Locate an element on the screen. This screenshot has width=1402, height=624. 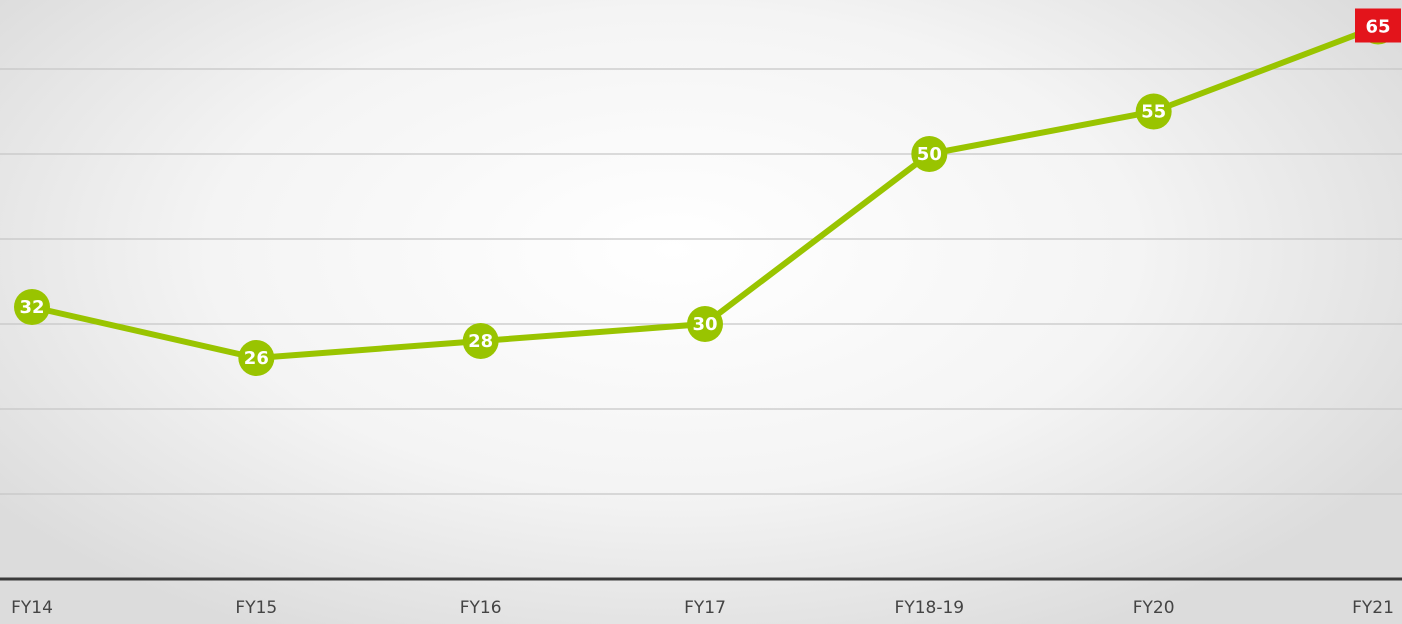
data-label: 32 is located at coordinates (31, 307).